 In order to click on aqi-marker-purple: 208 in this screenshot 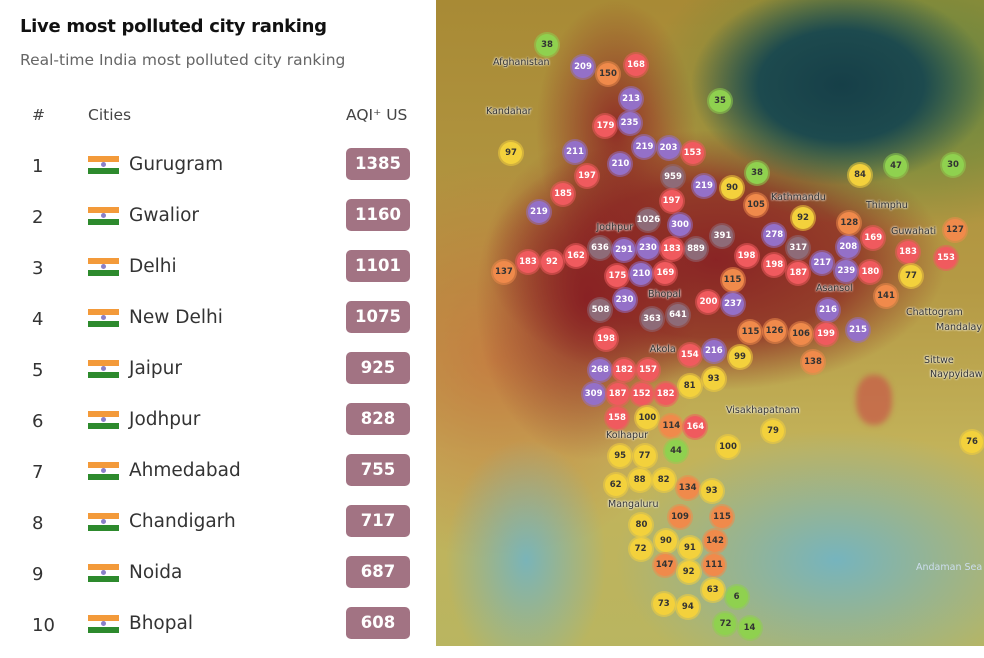, I will do `click(848, 247)`.